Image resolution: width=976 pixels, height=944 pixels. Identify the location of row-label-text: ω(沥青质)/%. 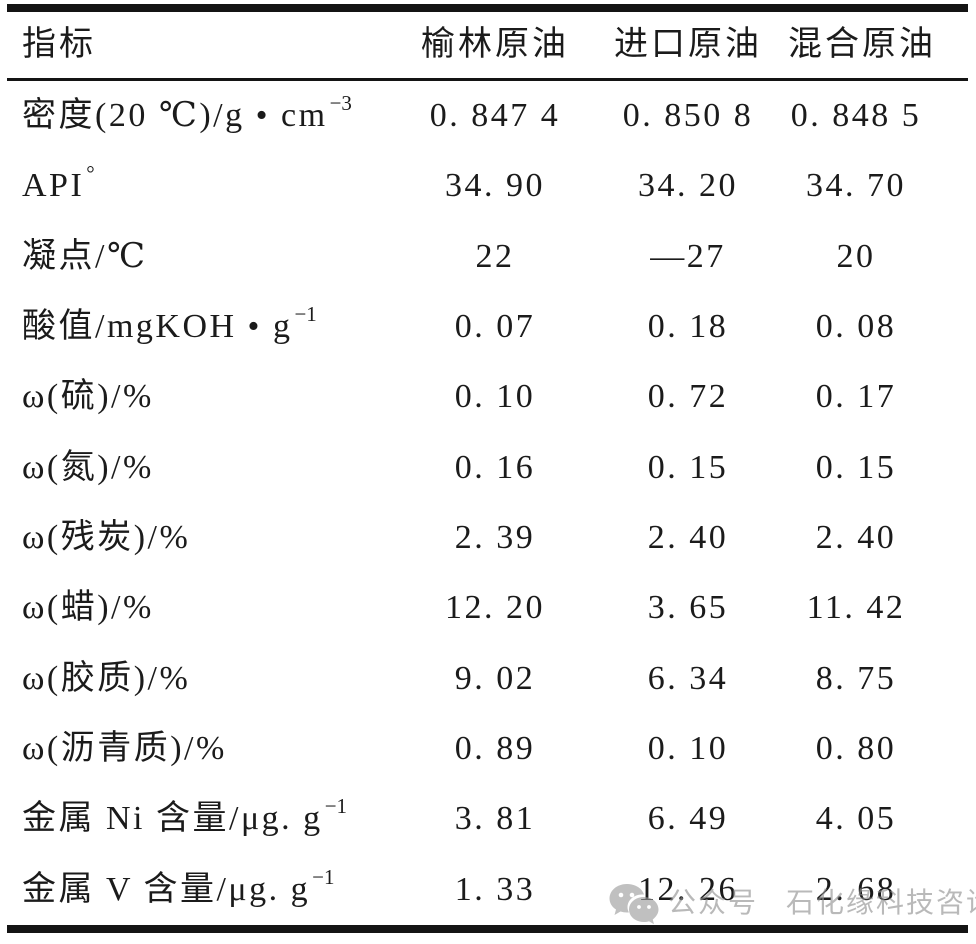
(124, 749).